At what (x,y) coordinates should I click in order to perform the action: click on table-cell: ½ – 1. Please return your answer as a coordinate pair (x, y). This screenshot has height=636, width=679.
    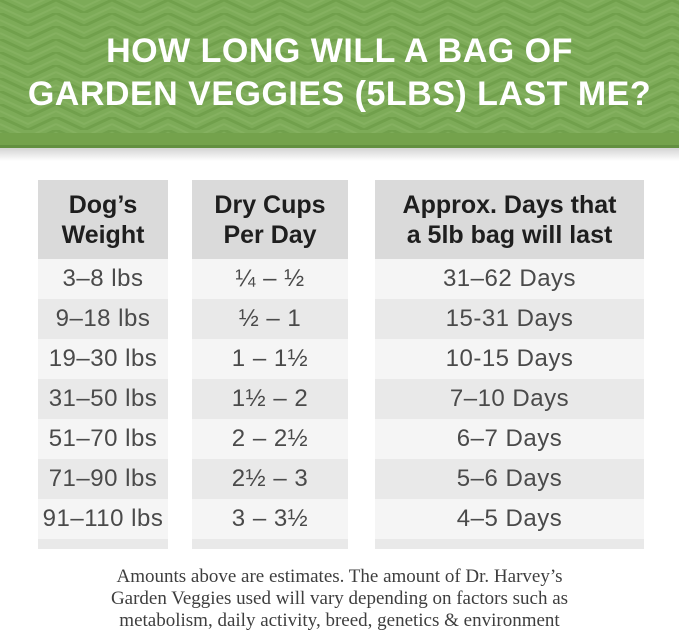
    Looking at the image, I should click on (270, 319).